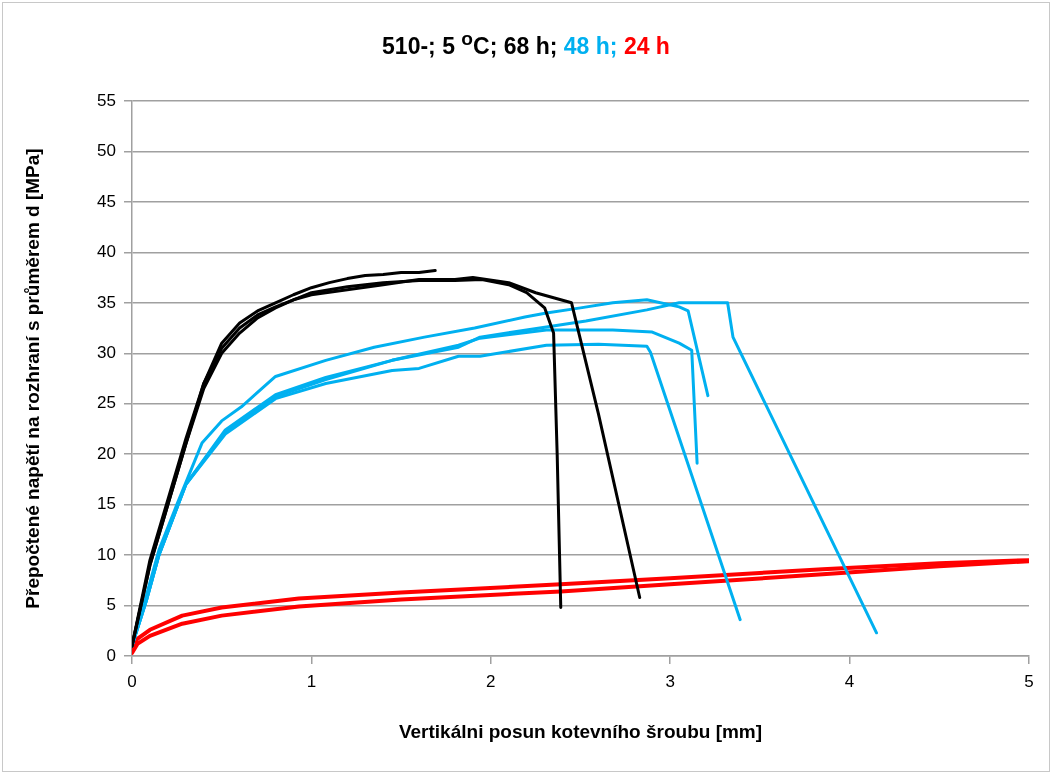 The height and width of the screenshot is (774, 1052). I want to click on x-tick-label: 2, so click(491, 681).